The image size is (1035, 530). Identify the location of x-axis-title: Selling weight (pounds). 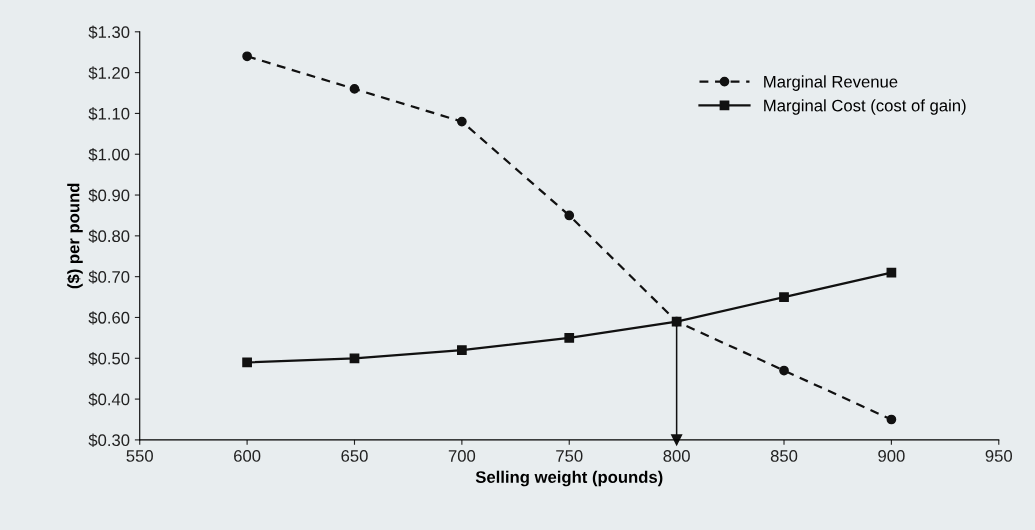
(569, 478).